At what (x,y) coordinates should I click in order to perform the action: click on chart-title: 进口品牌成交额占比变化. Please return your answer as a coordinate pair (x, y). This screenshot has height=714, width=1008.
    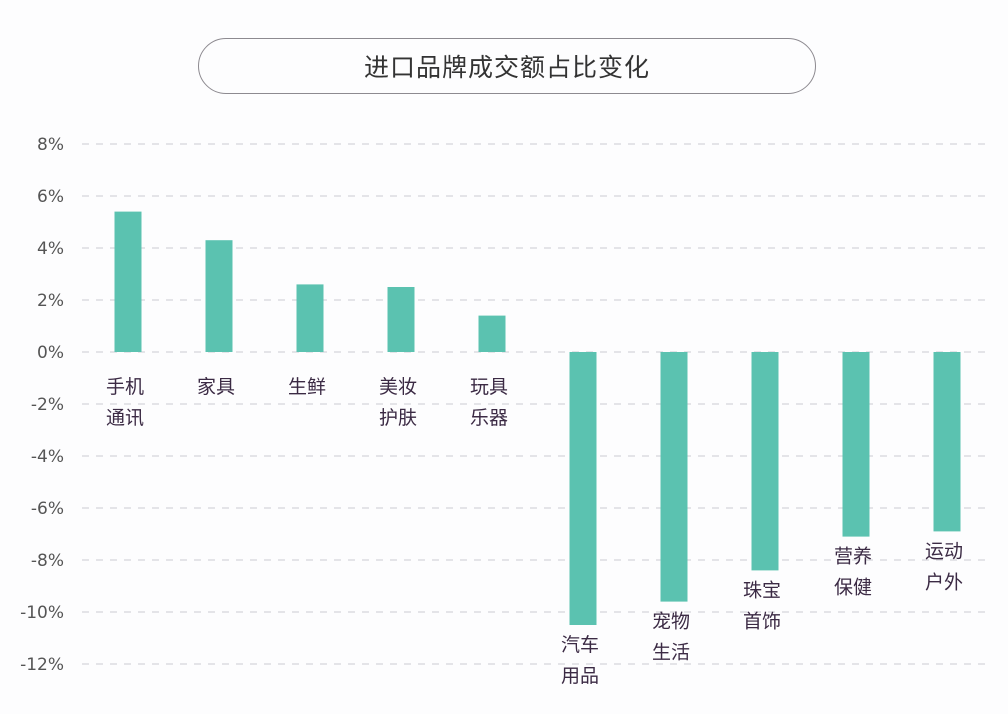
    Looking at the image, I should click on (507, 66).